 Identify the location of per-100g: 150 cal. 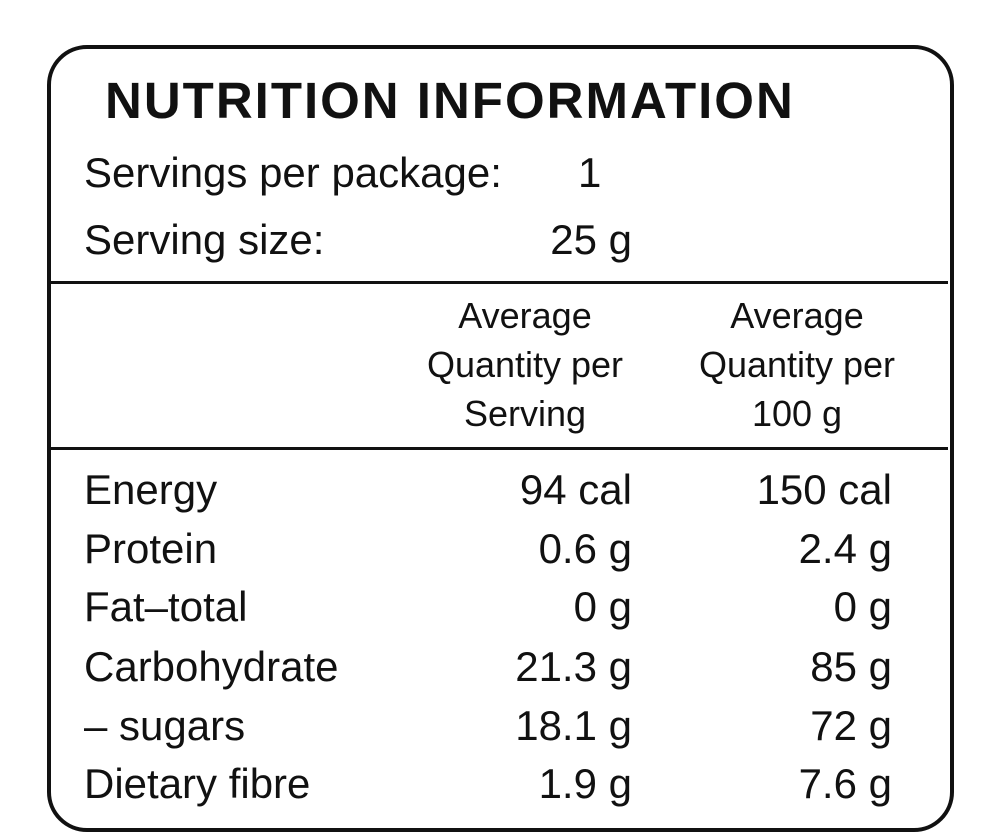
(824, 489).